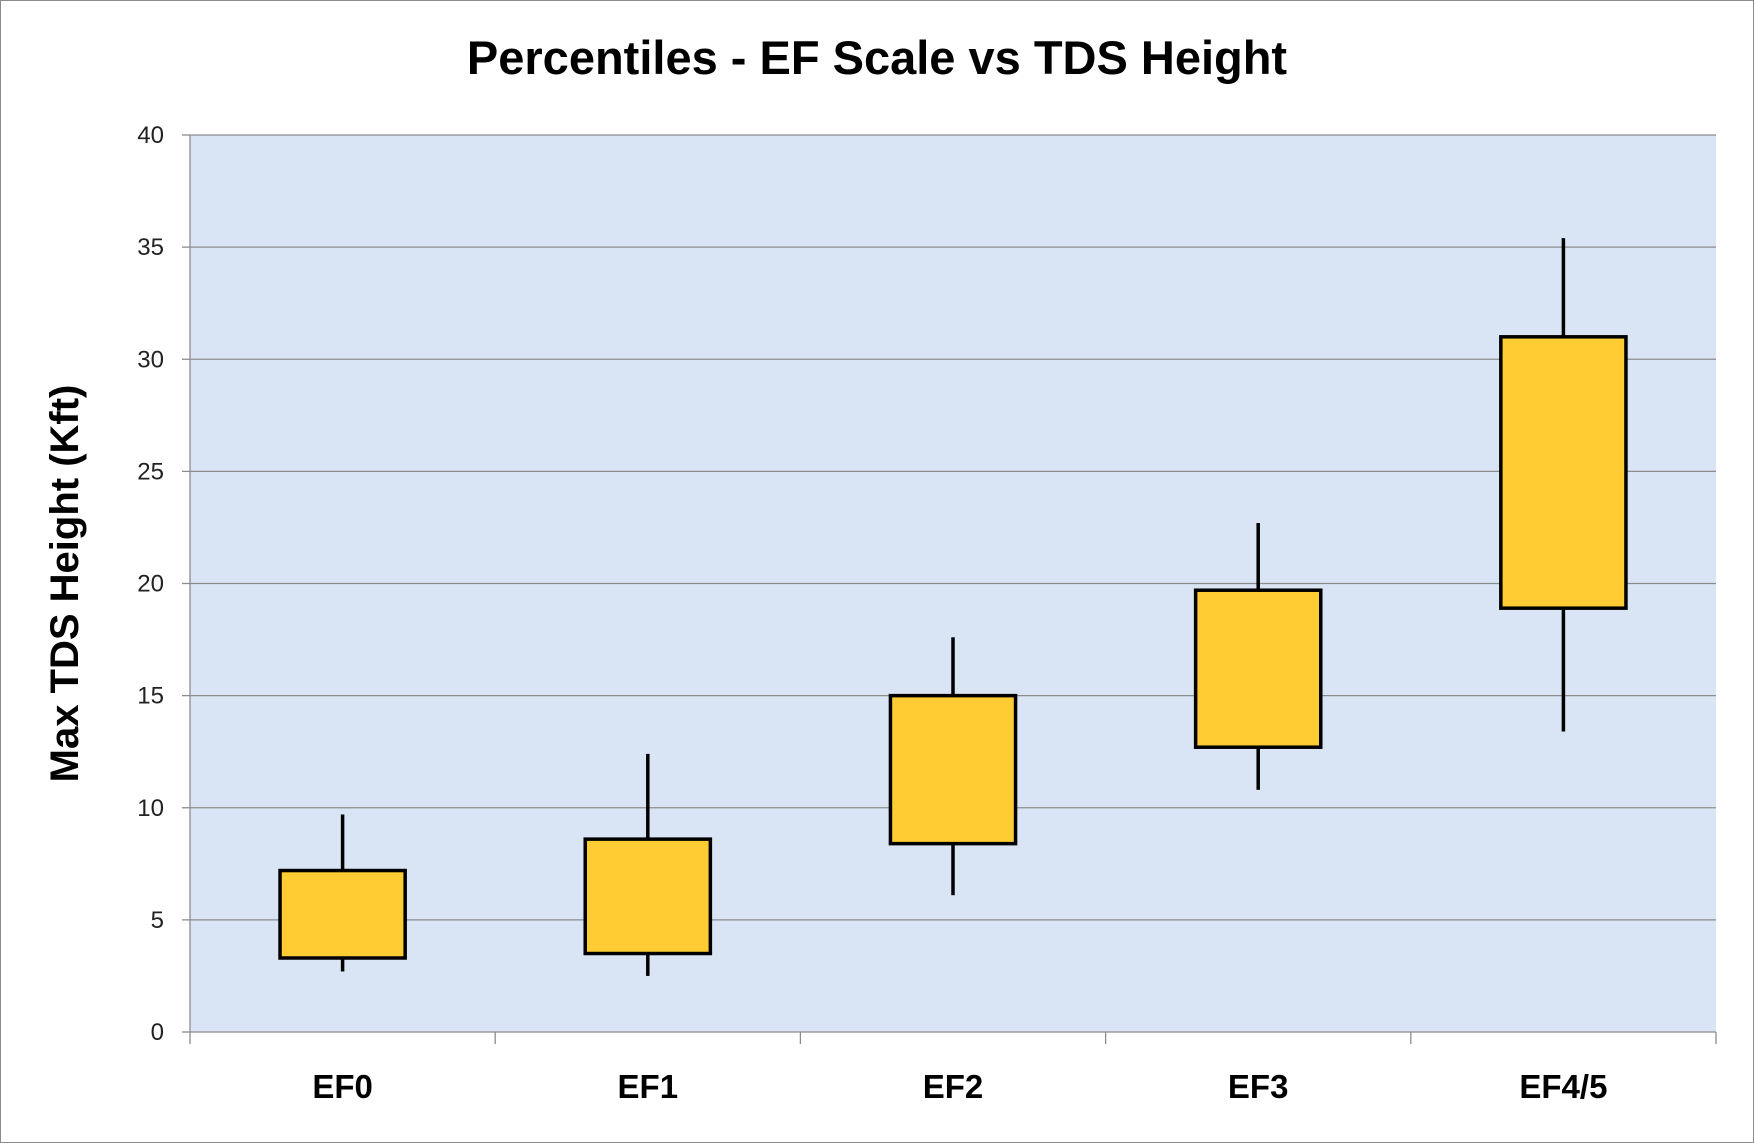 The width and height of the screenshot is (1754, 1143). I want to click on y-tick-label: 25, so click(150, 471).